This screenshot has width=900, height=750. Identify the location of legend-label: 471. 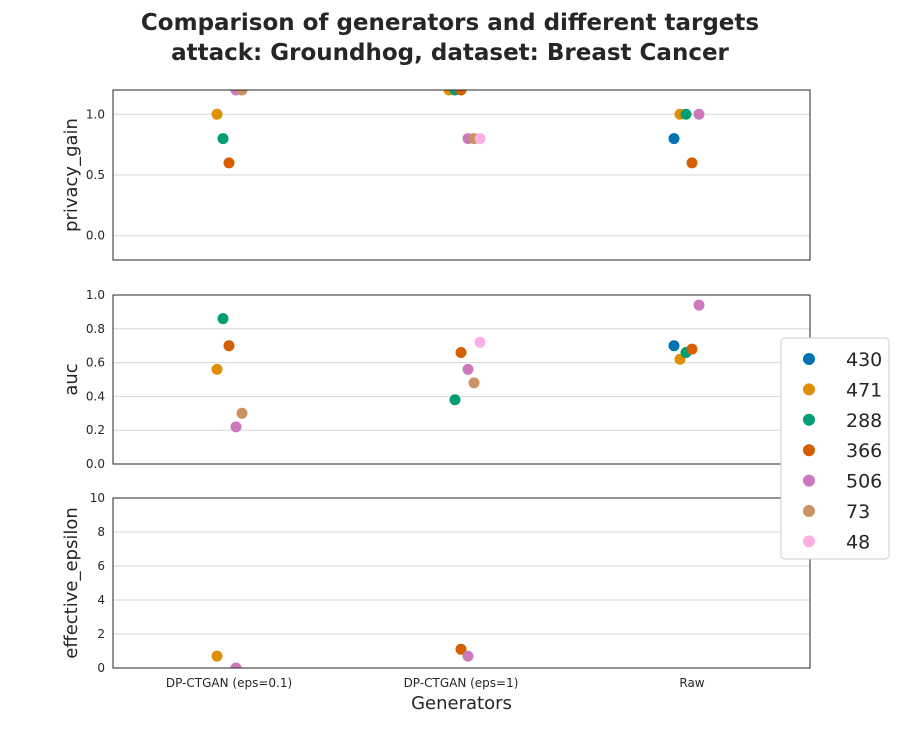
(864, 390).